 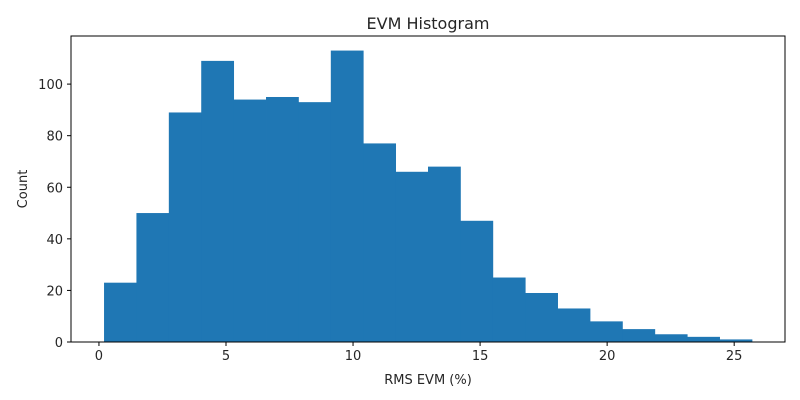 What do you see at coordinates (54, 214) in the screenshot?
I see `y-axis-ticks: 0 20 40 60 80 100` at bounding box center [54, 214].